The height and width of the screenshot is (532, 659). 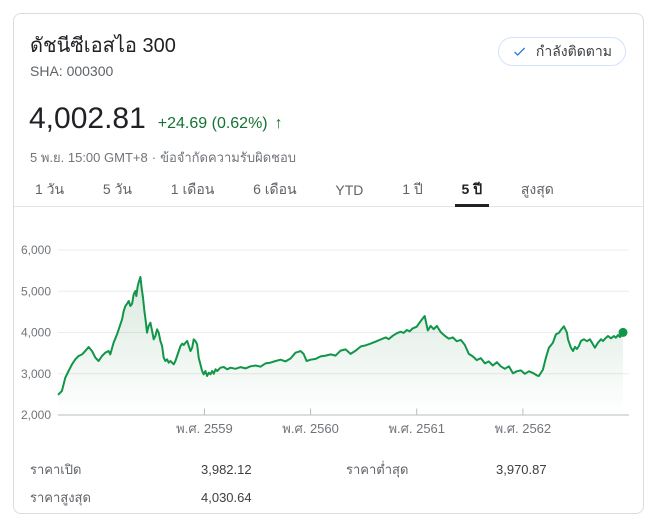 What do you see at coordinates (103, 46) in the screenshot?
I see `page-title: ดัชนีซีเอสไอ 300` at bounding box center [103, 46].